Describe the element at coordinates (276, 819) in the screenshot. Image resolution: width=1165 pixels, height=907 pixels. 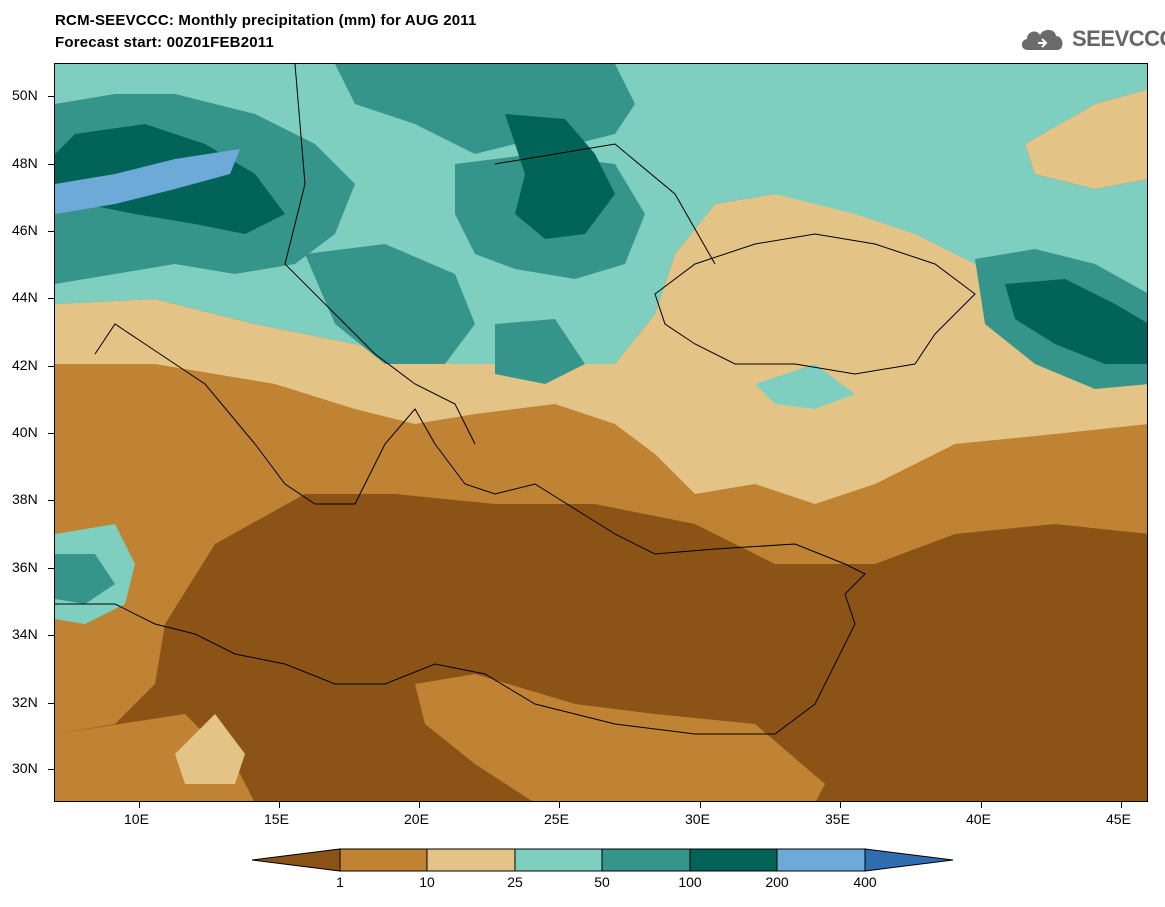
I see `lon-label: 15E` at that location.